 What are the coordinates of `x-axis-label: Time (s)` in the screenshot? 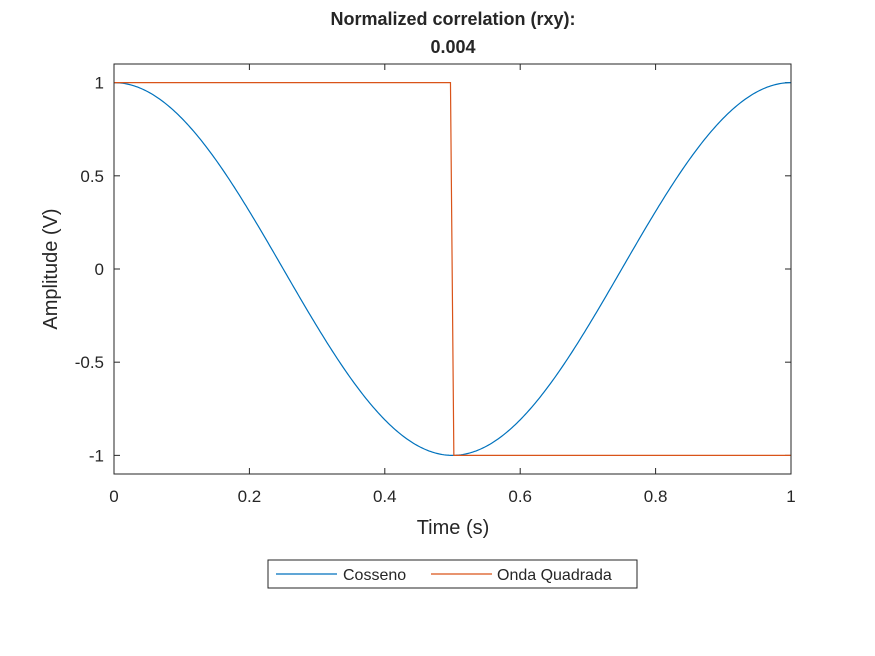 It's located at (453, 528).